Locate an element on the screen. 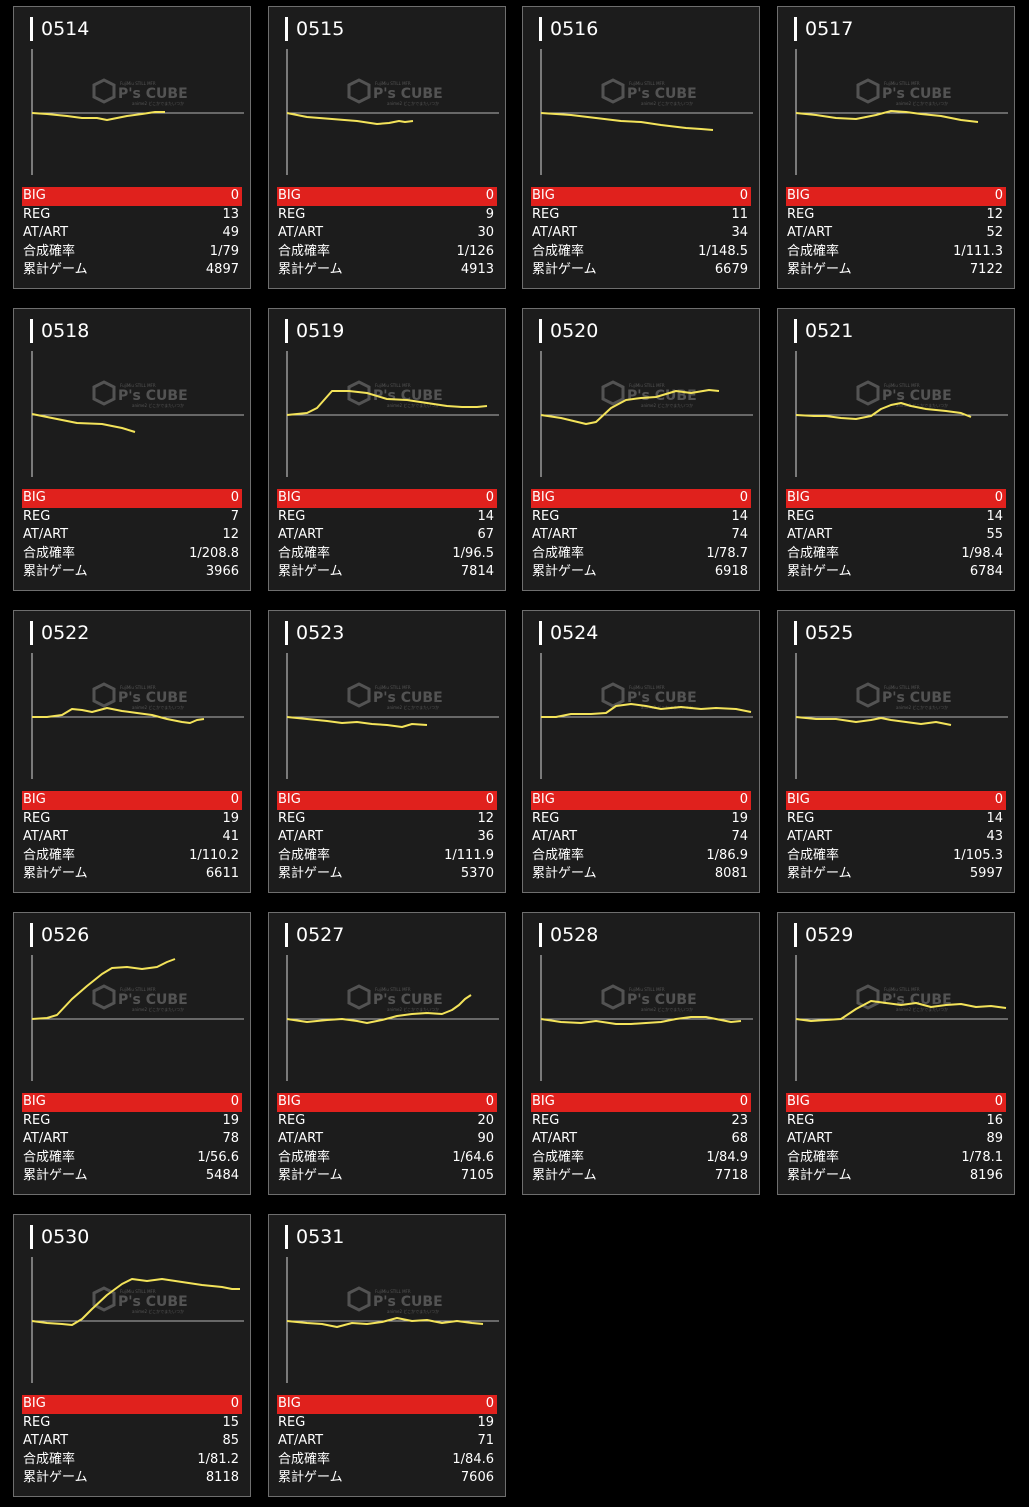 The height and width of the screenshot is (1507, 1029). stat-value: 1/111.3 is located at coordinates (978, 251).